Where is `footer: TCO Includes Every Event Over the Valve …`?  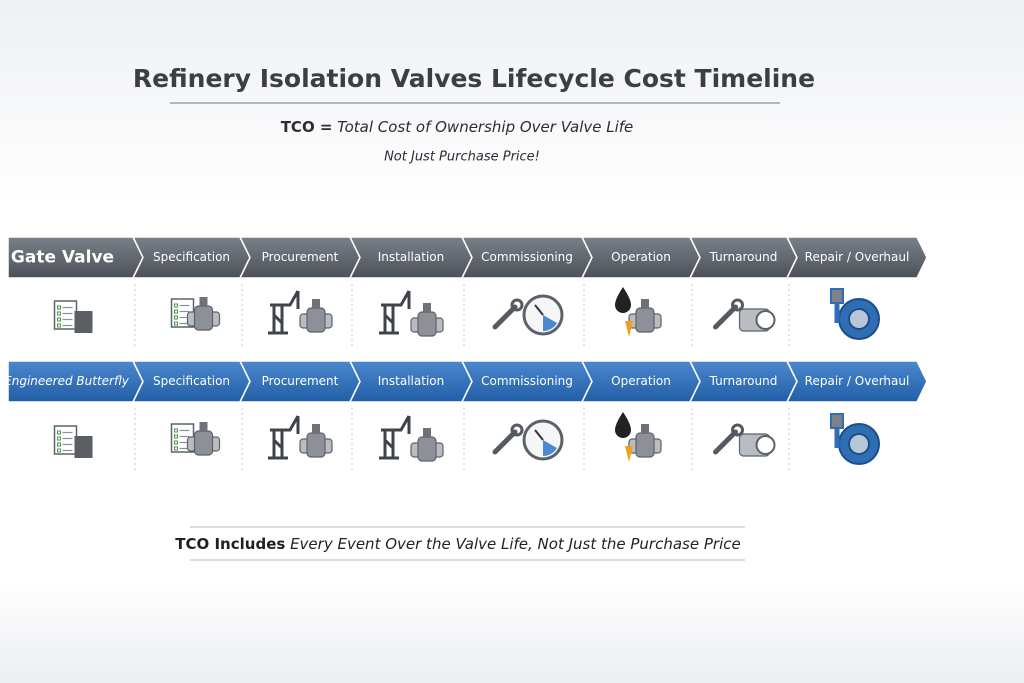 footer: TCO Includes Every Event Over the Valve … is located at coordinates (457, 544).